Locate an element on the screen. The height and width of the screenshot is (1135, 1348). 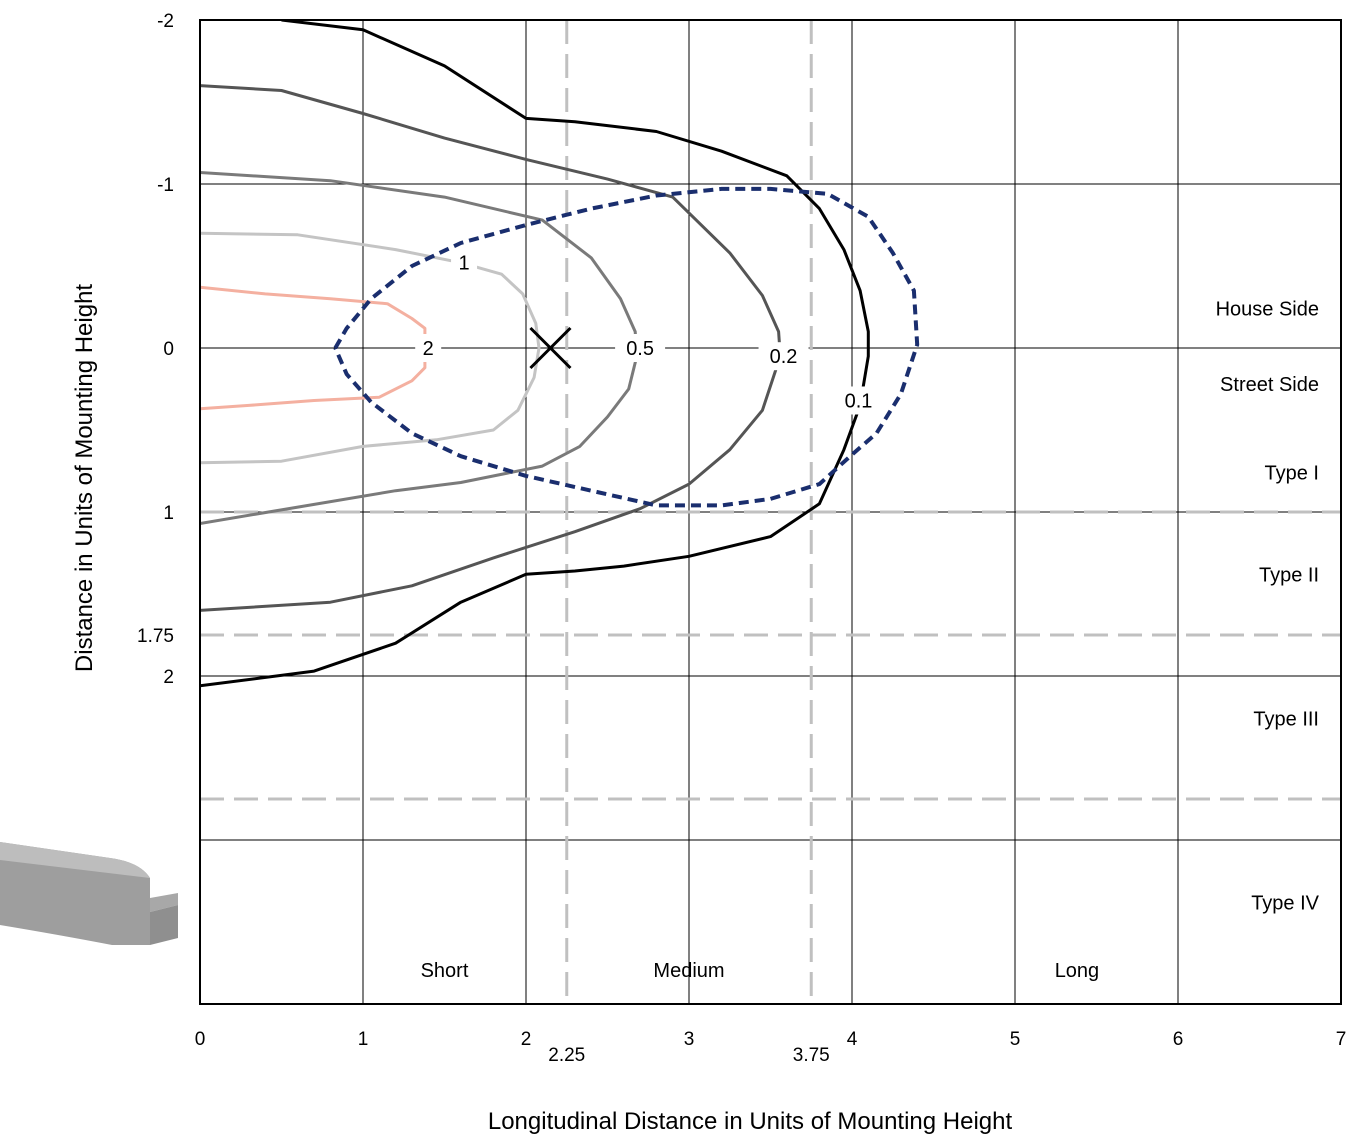
contour-label-bg-0.1 is located at coordinates (858, 400).